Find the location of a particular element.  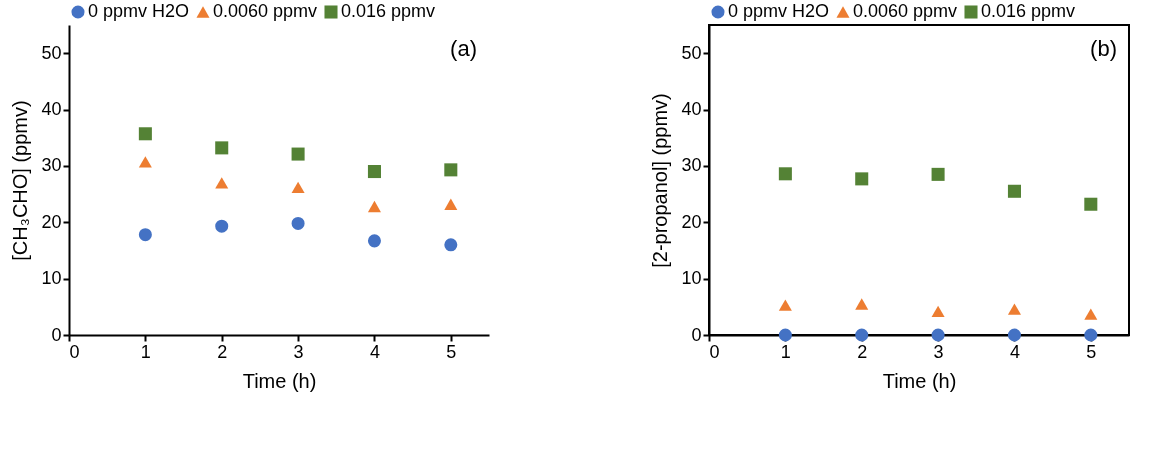

y-axis-title: [CH₃CHO] (ppmv) is located at coordinates (20, 180).